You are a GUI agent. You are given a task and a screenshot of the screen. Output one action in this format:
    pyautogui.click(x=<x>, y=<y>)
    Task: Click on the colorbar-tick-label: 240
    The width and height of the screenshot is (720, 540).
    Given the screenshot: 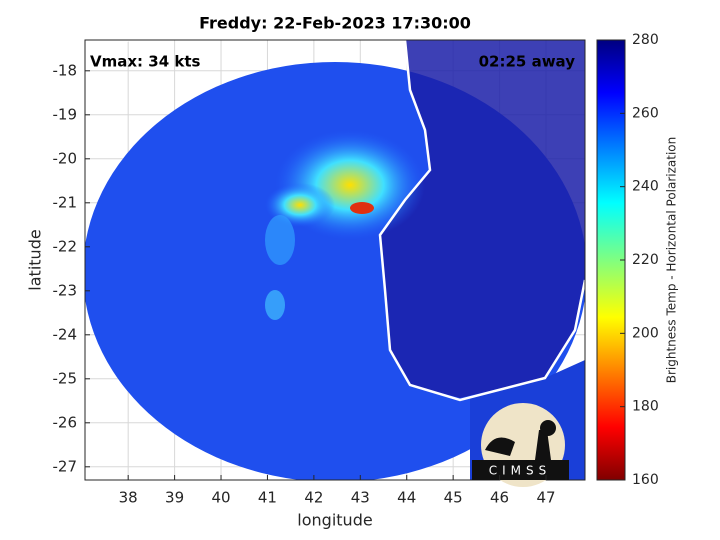 What is the action you would take?
    pyautogui.click(x=645, y=187)
    